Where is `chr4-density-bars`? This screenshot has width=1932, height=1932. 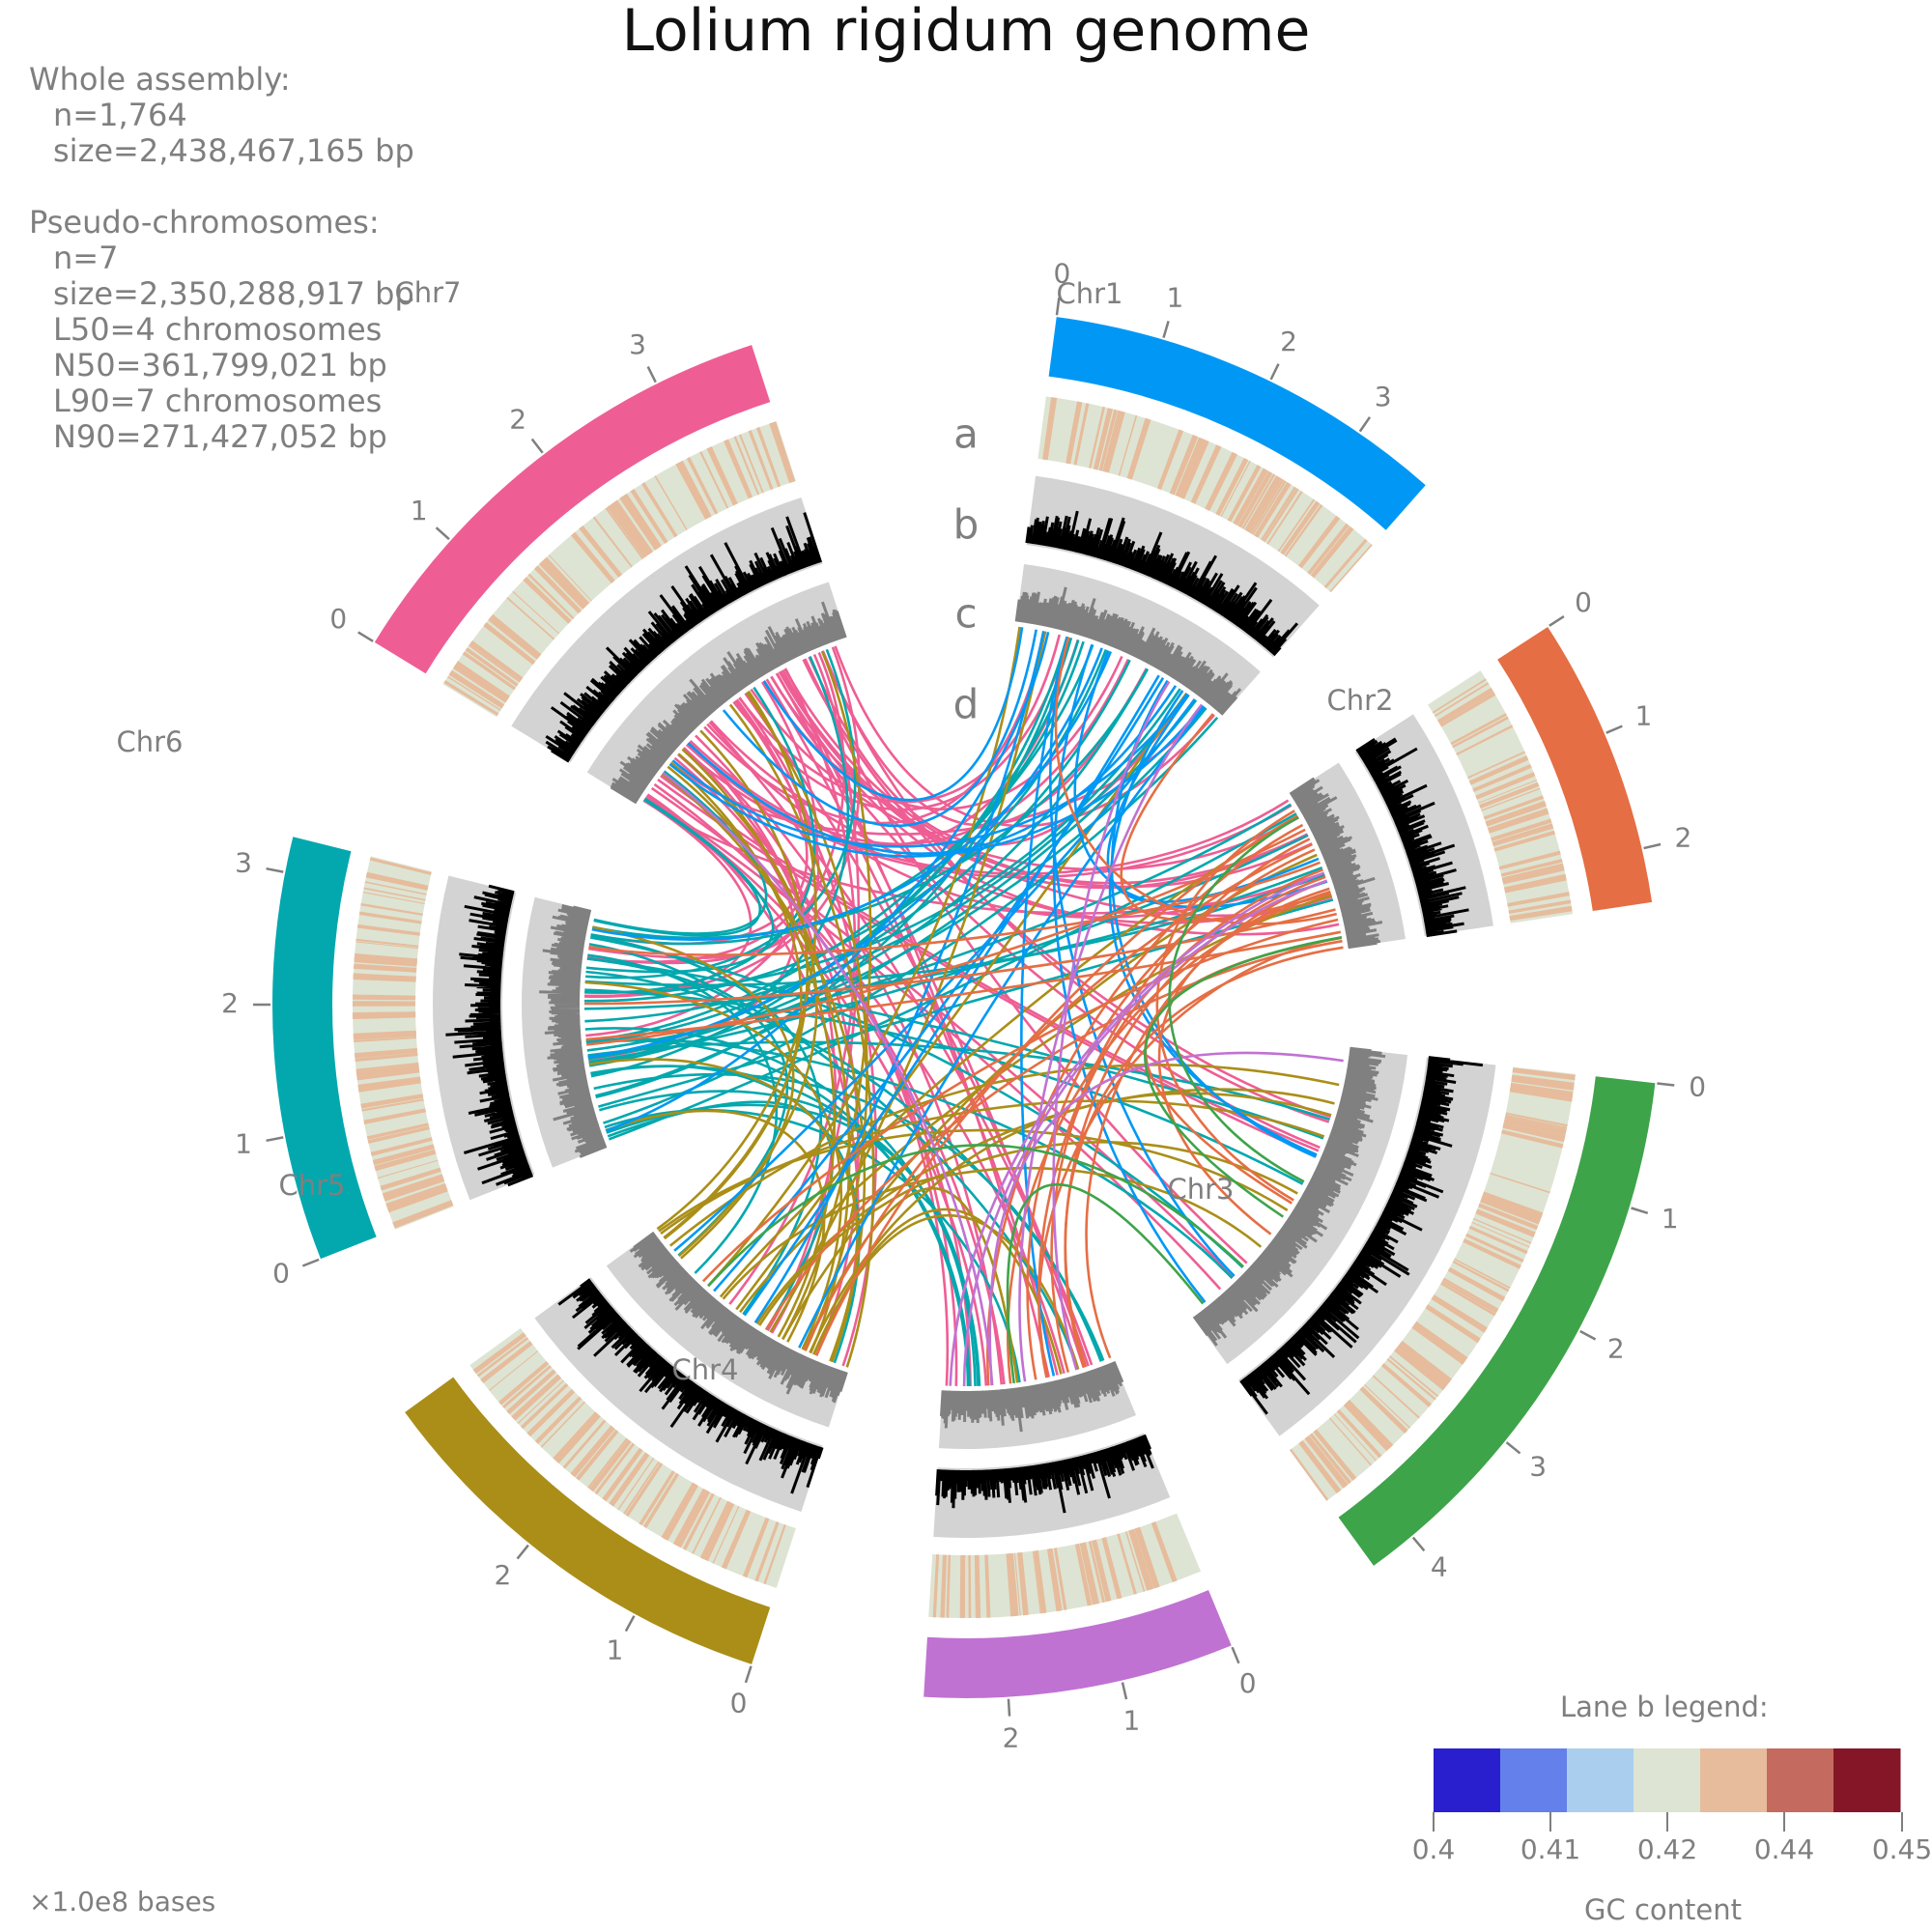
chr4-density-bars is located at coordinates (1044, 1474).